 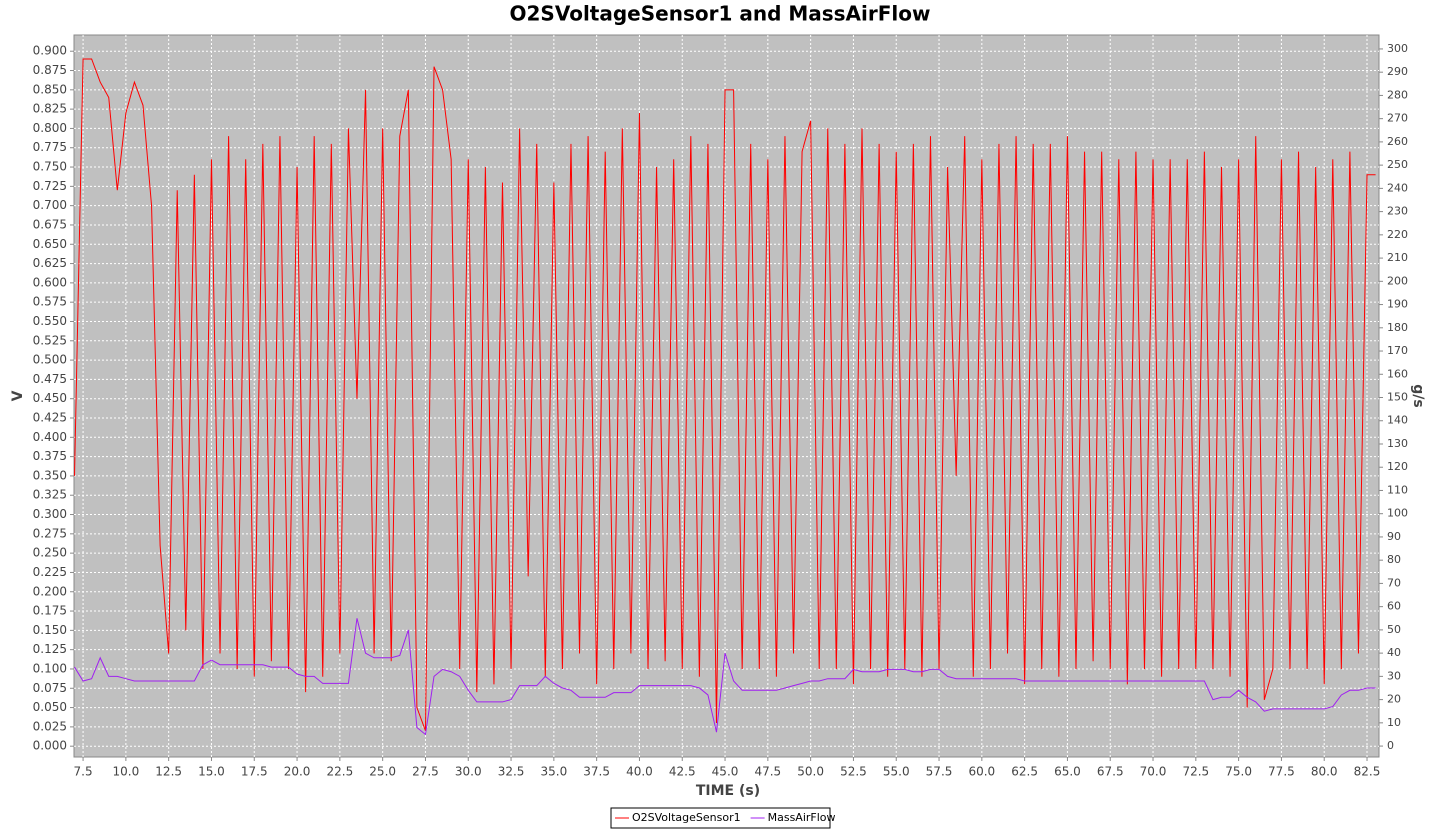 I want to click on legend-label: MassAirFlow, so click(x=802, y=817).